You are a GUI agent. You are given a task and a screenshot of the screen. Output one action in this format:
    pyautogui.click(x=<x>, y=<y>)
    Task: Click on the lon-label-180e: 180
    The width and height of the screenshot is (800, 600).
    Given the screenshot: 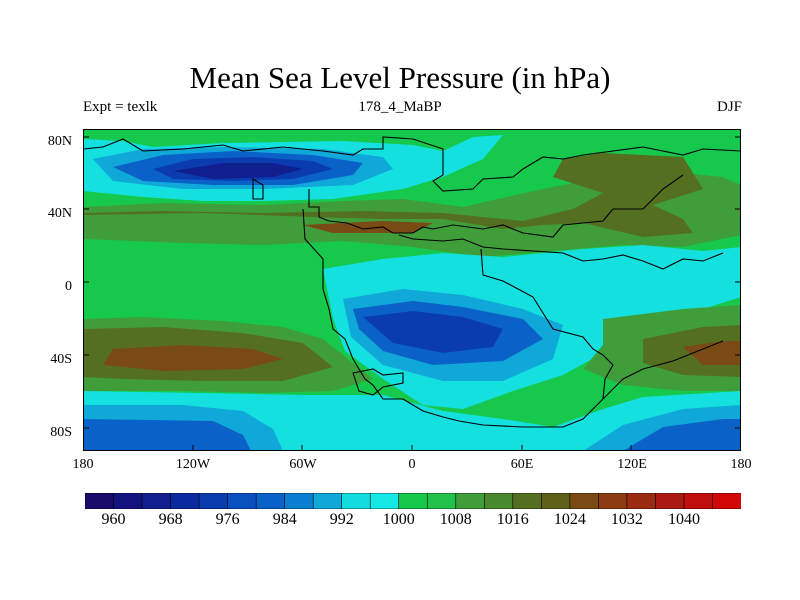 What is the action you would take?
    pyautogui.click(x=741, y=464)
    